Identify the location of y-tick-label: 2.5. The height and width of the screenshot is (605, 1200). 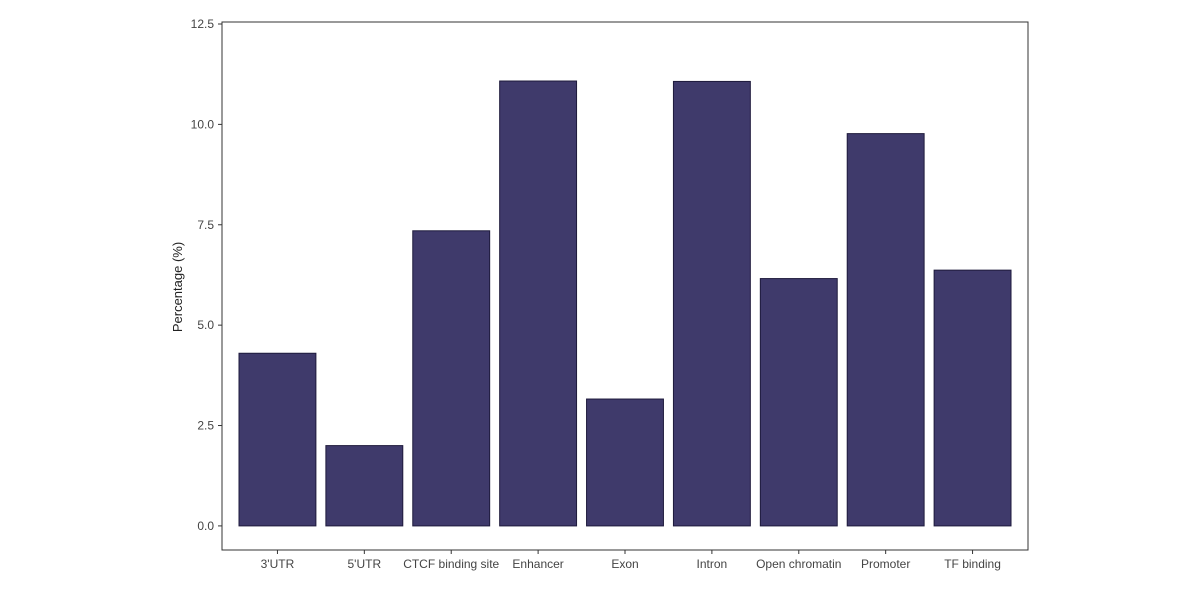
(205, 426).